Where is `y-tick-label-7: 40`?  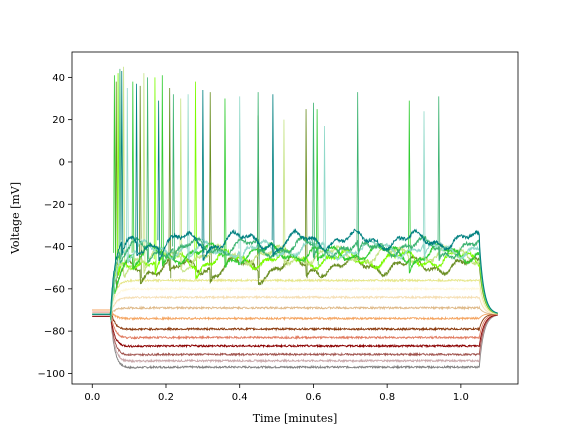
y-tick-label-7: 40 is located at coordinates (58, 78).